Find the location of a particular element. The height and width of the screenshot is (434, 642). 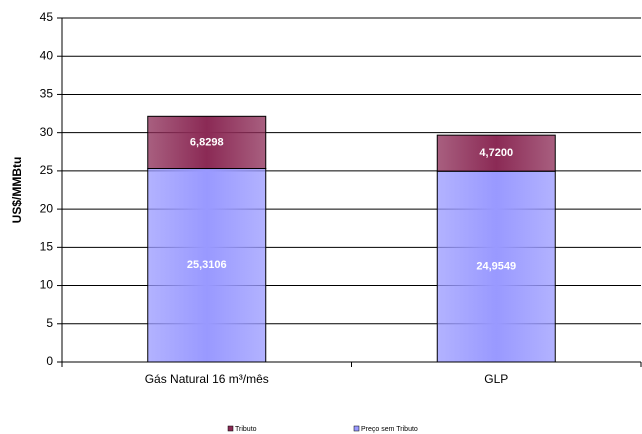

legend-label: Preço sem Tributo is located at coordinates (389, 429).